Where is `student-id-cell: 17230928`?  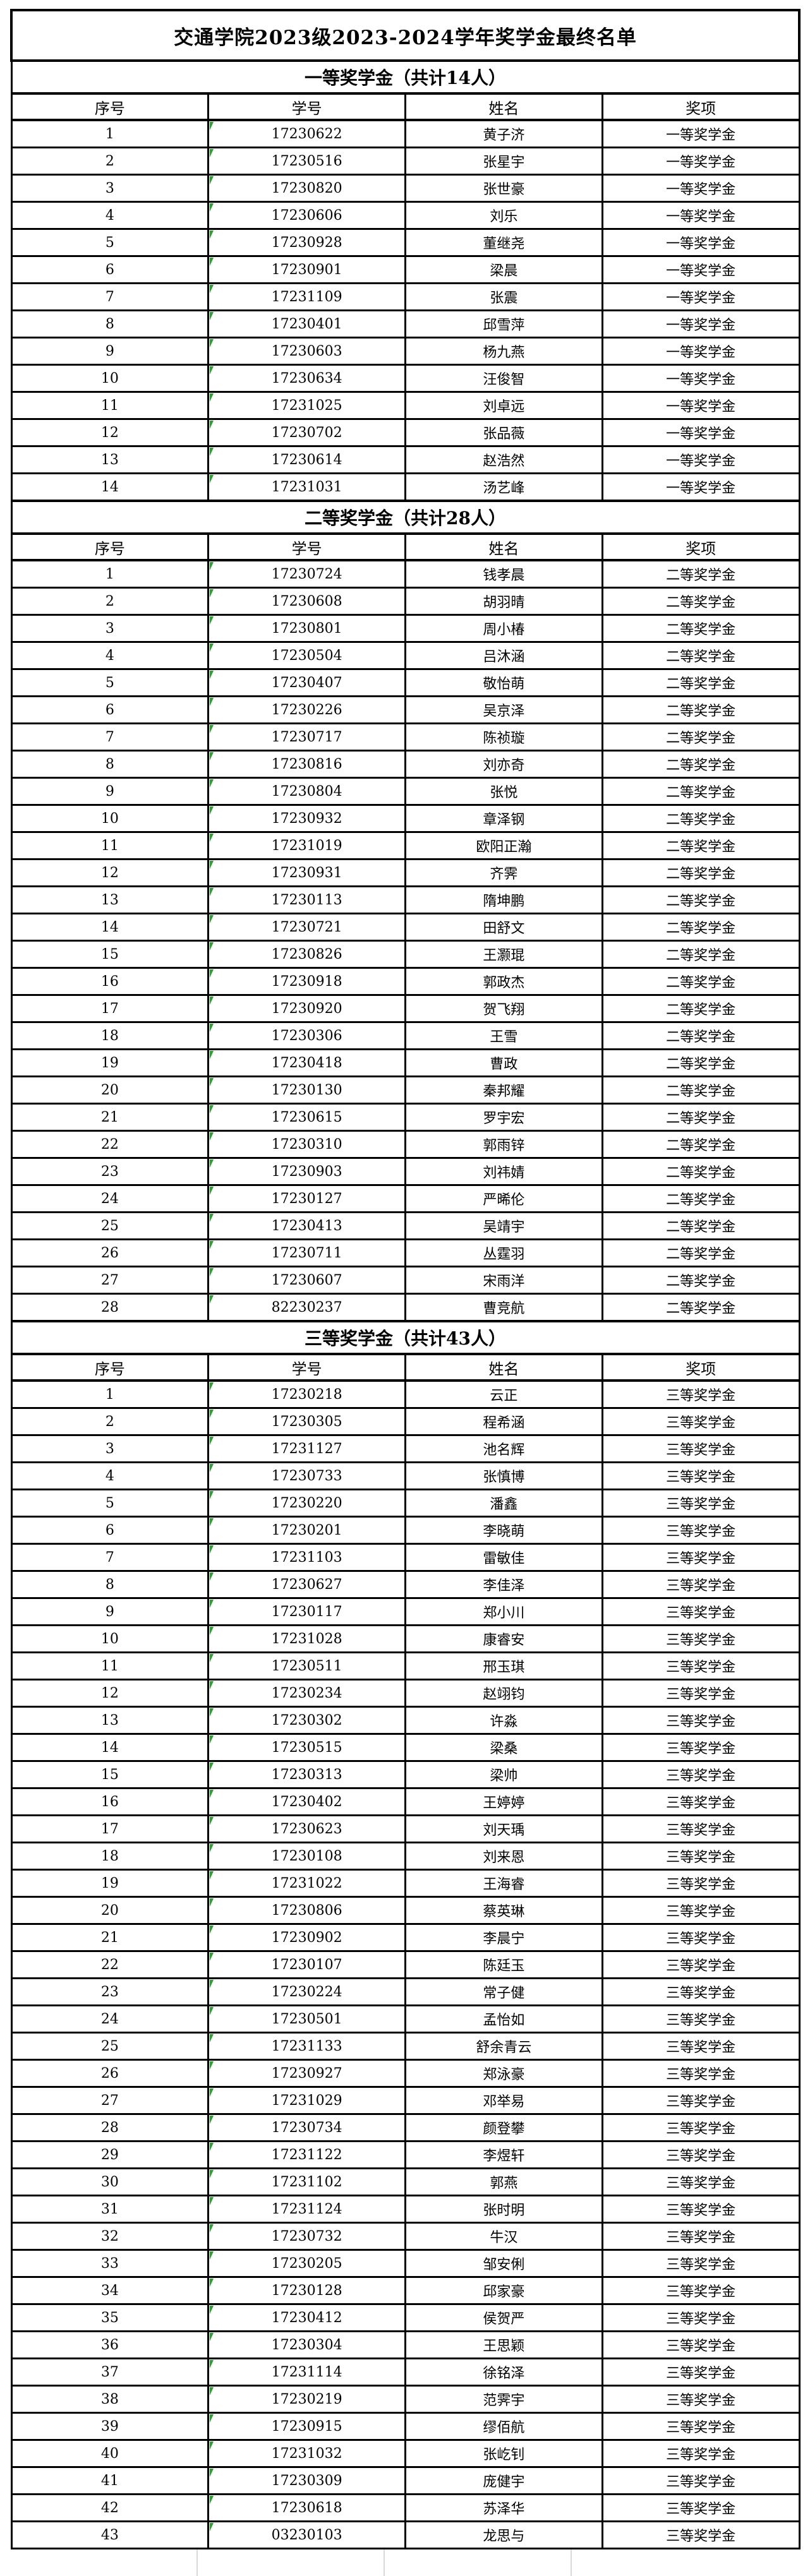
student-id-cell: 17230928 is located at coordinates (306, 242).